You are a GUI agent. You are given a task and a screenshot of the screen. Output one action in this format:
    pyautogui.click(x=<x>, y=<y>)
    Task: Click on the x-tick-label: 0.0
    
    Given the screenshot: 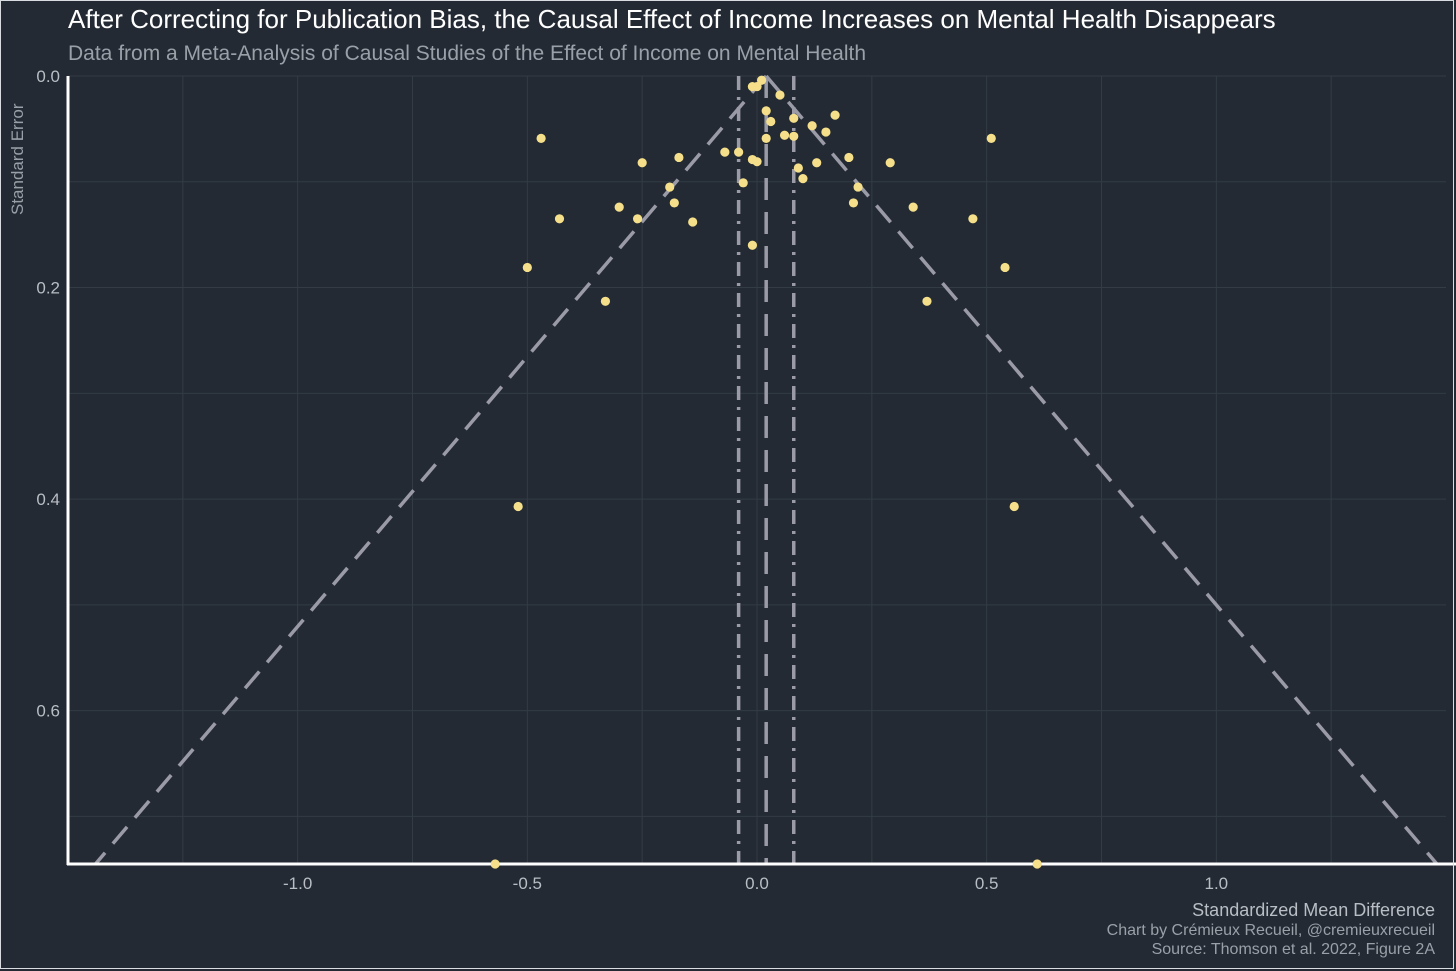 What is the action you would take?
    pyautogui.click(x=757, y=883)
    